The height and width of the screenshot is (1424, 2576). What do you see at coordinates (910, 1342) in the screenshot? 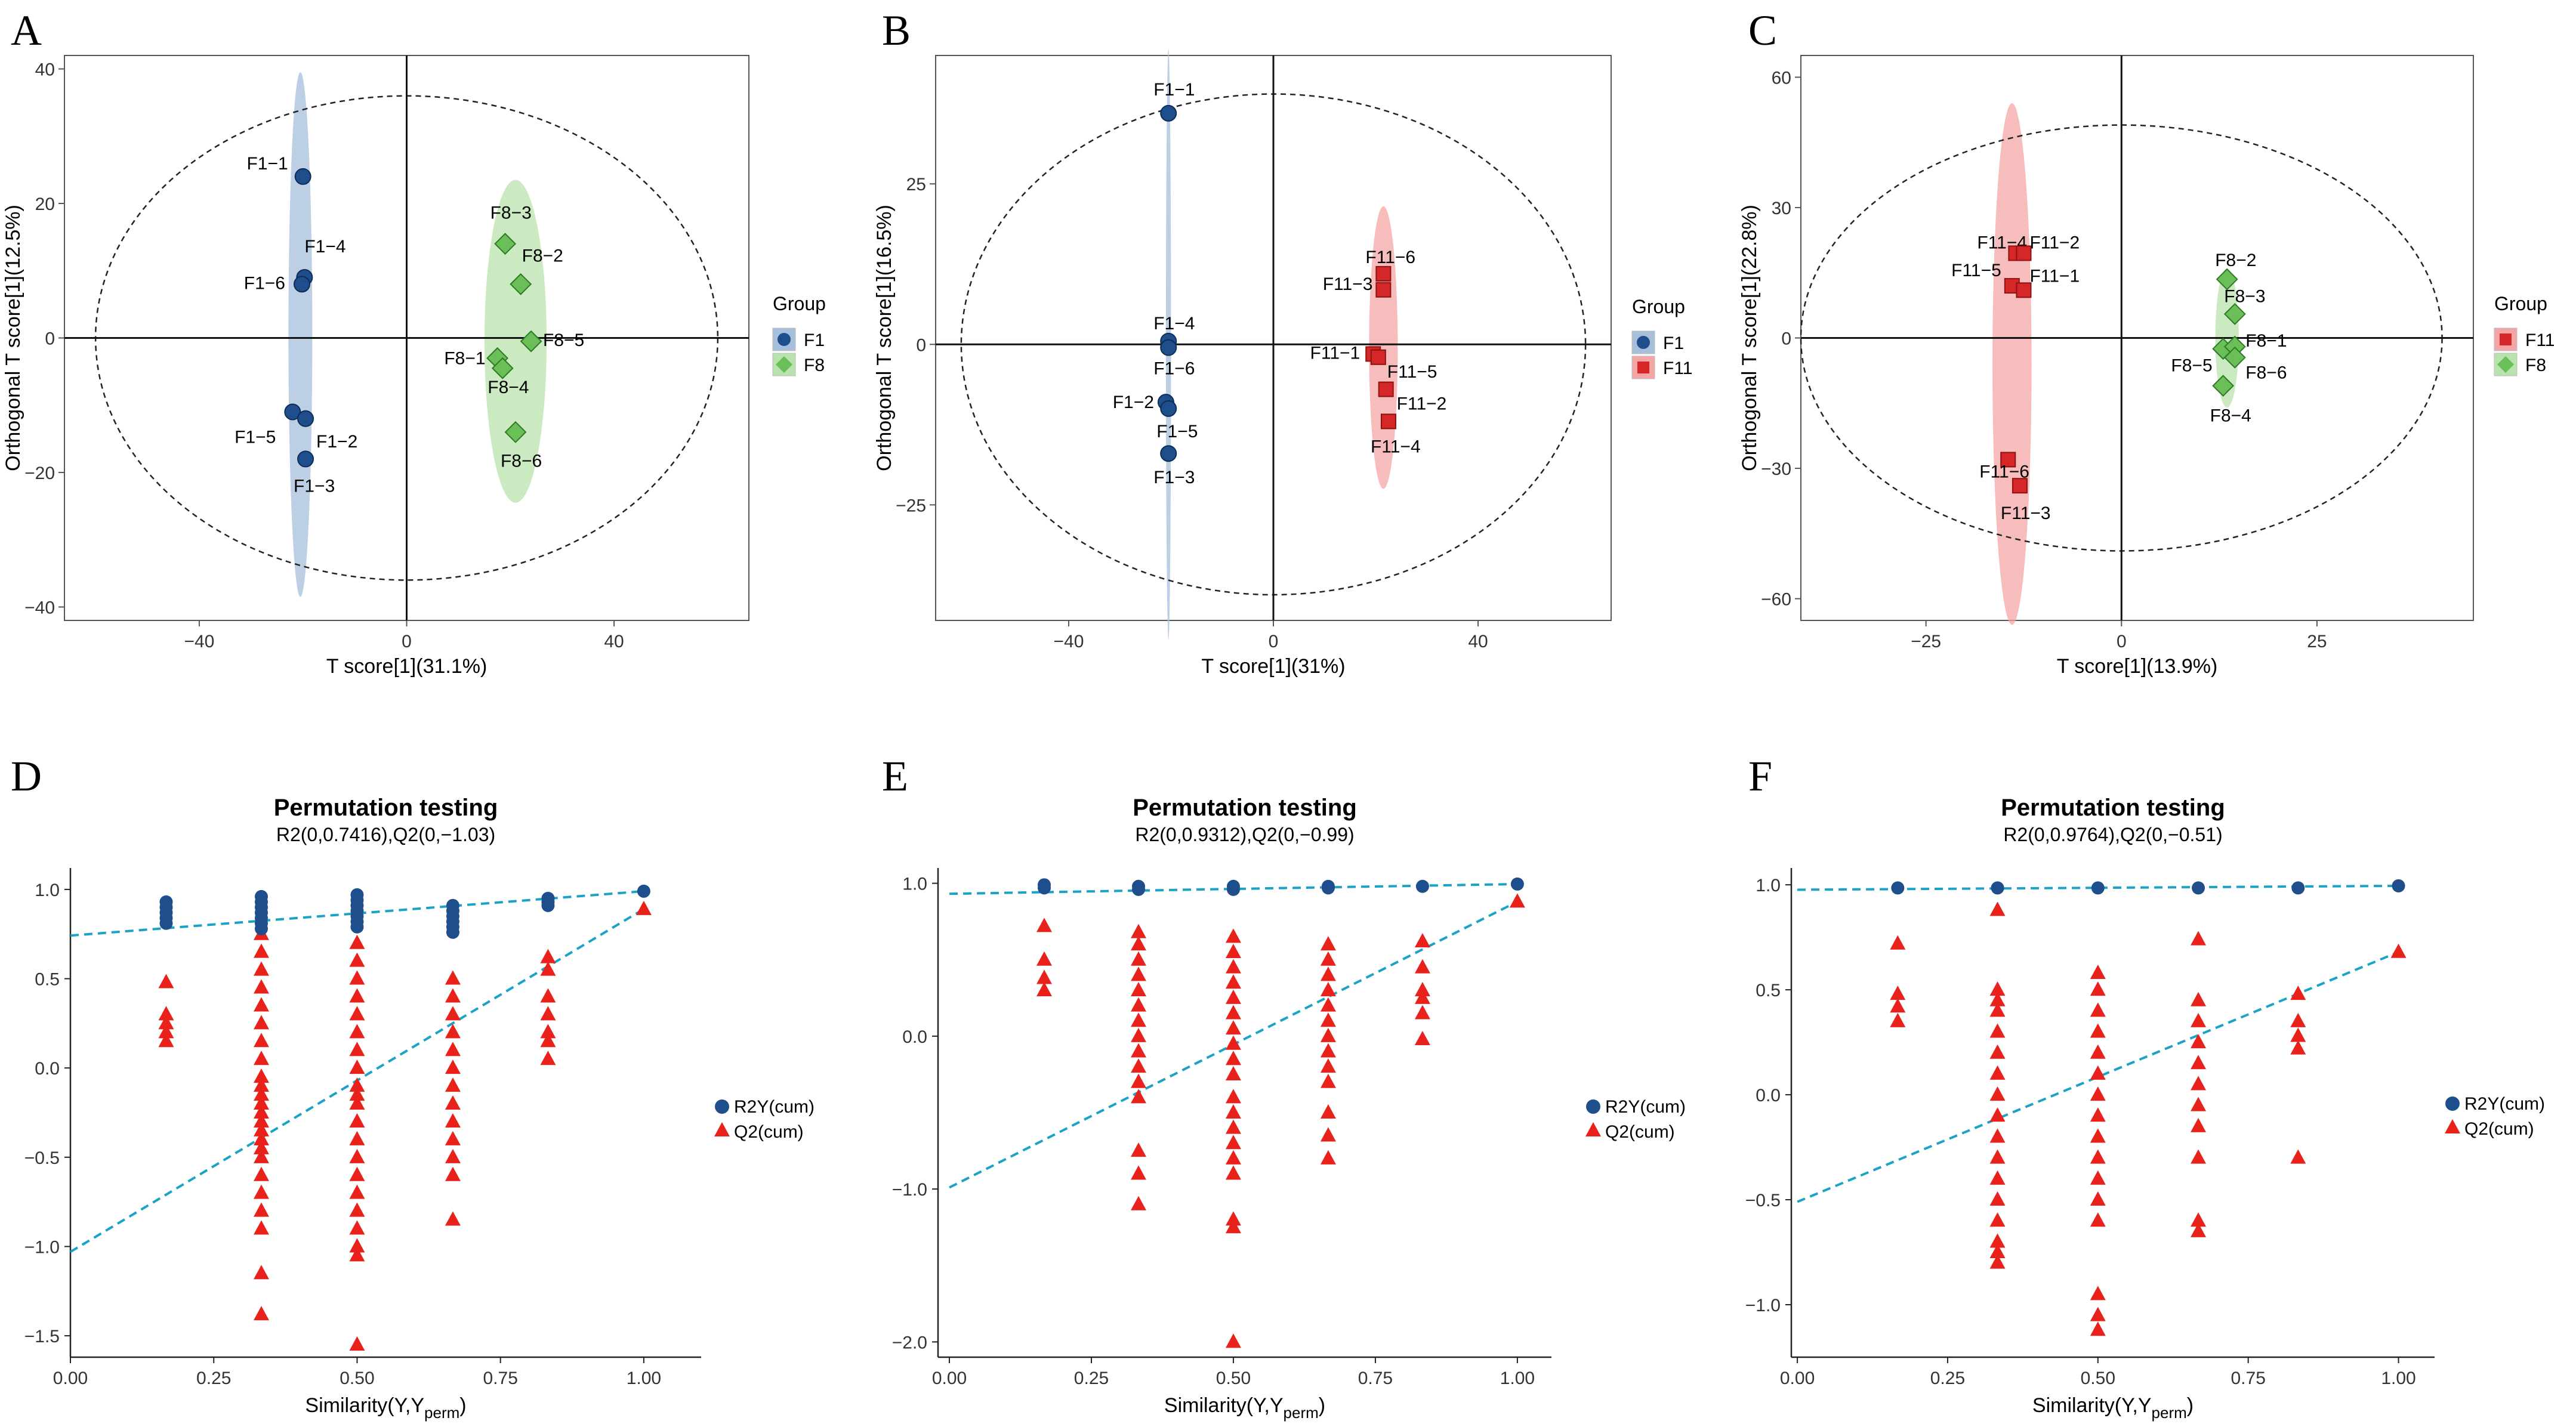
I see `y-tick-label: −2.0` at bounding box center [910, 1342].